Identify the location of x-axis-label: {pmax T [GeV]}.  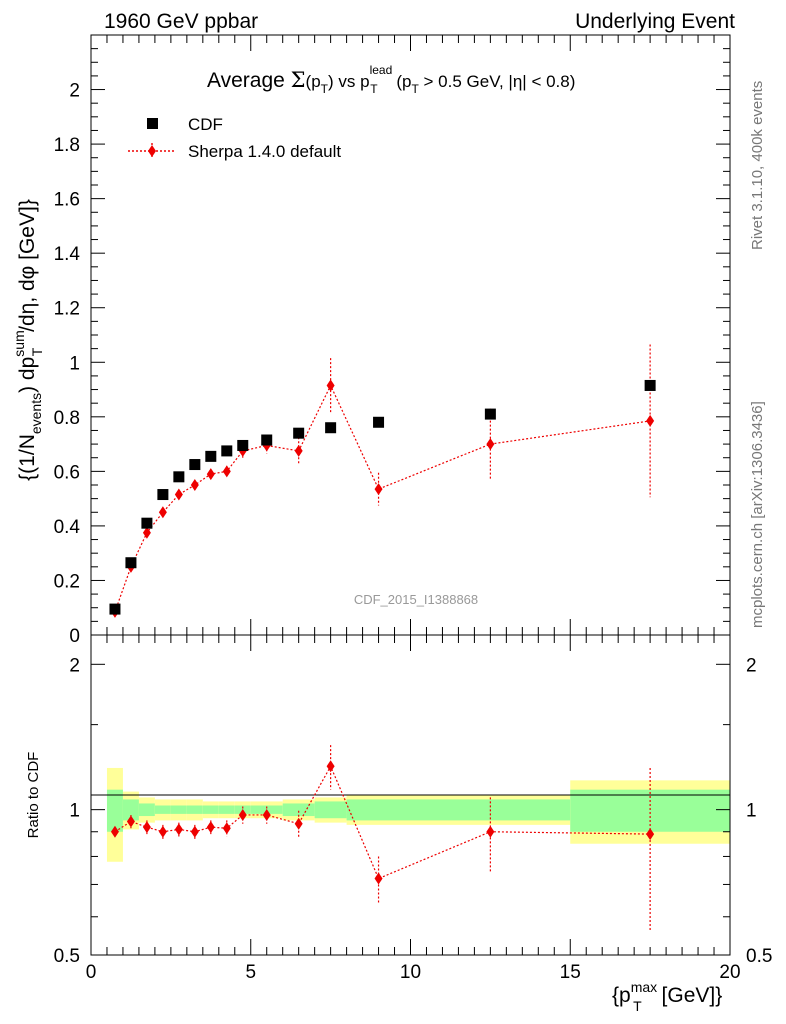
(667, 996).